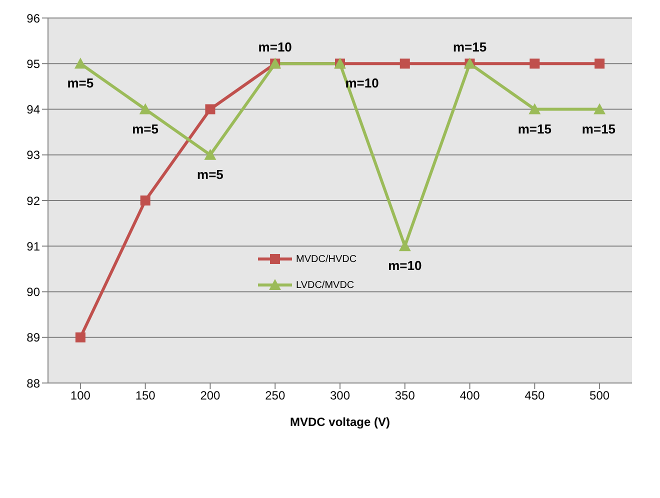 This screenshot has height=498, width=660. I want to click on x-tick-label: 250, so click(275, 395).